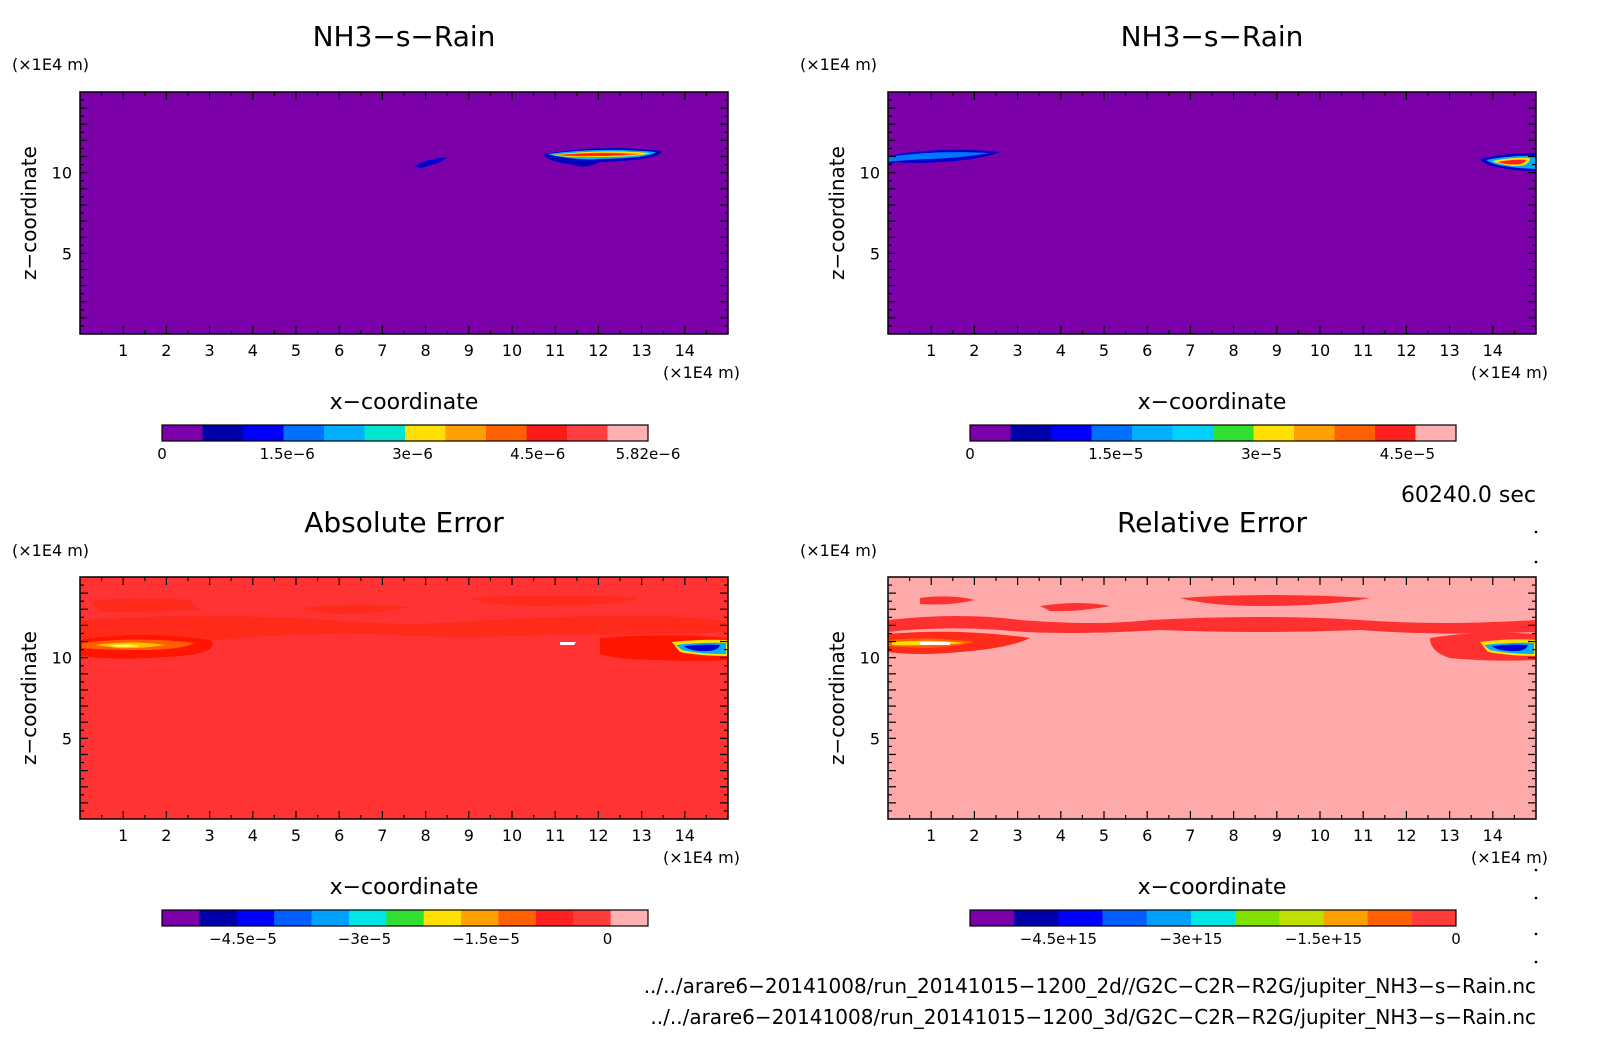  Describe the element at coordinates (1536, 747) in the screenshot. I see `margin-dots` at that location.